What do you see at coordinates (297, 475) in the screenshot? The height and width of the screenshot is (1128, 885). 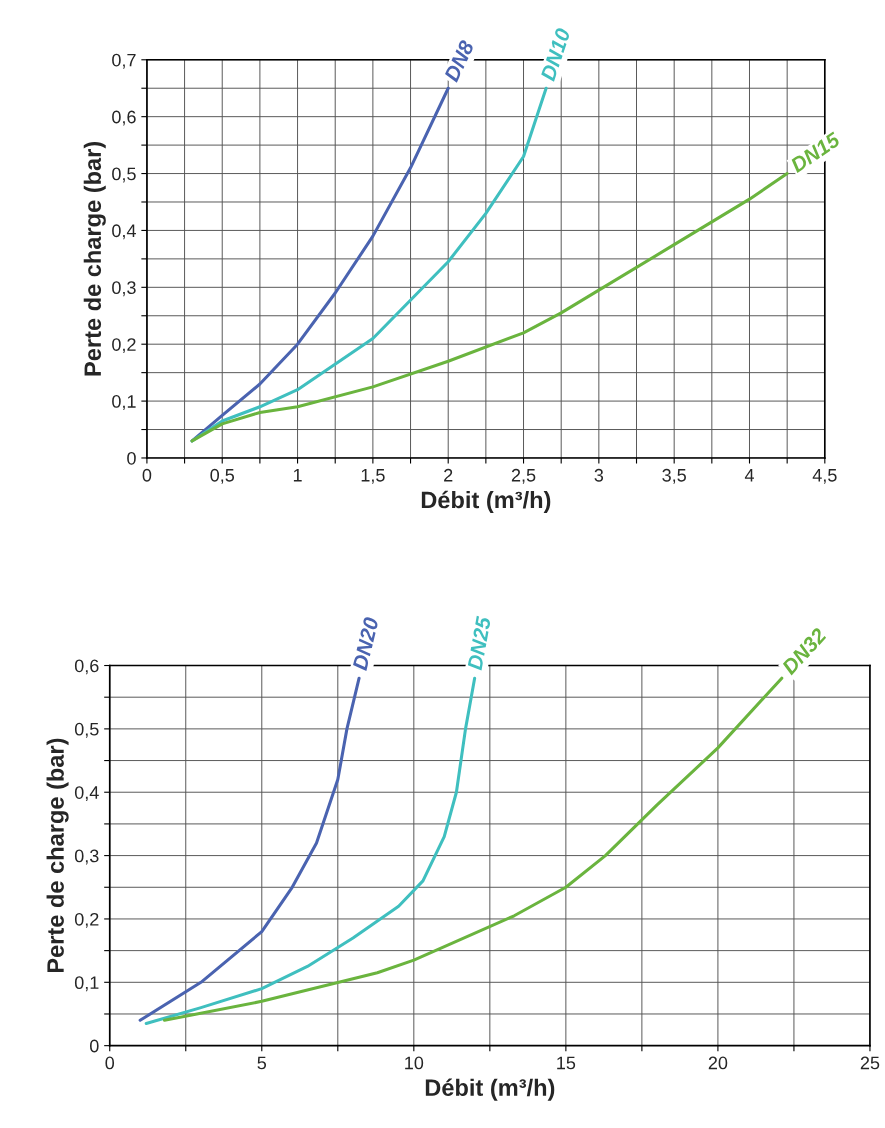 I see `x-tick-label: 1` at bounding box center [297, 475].